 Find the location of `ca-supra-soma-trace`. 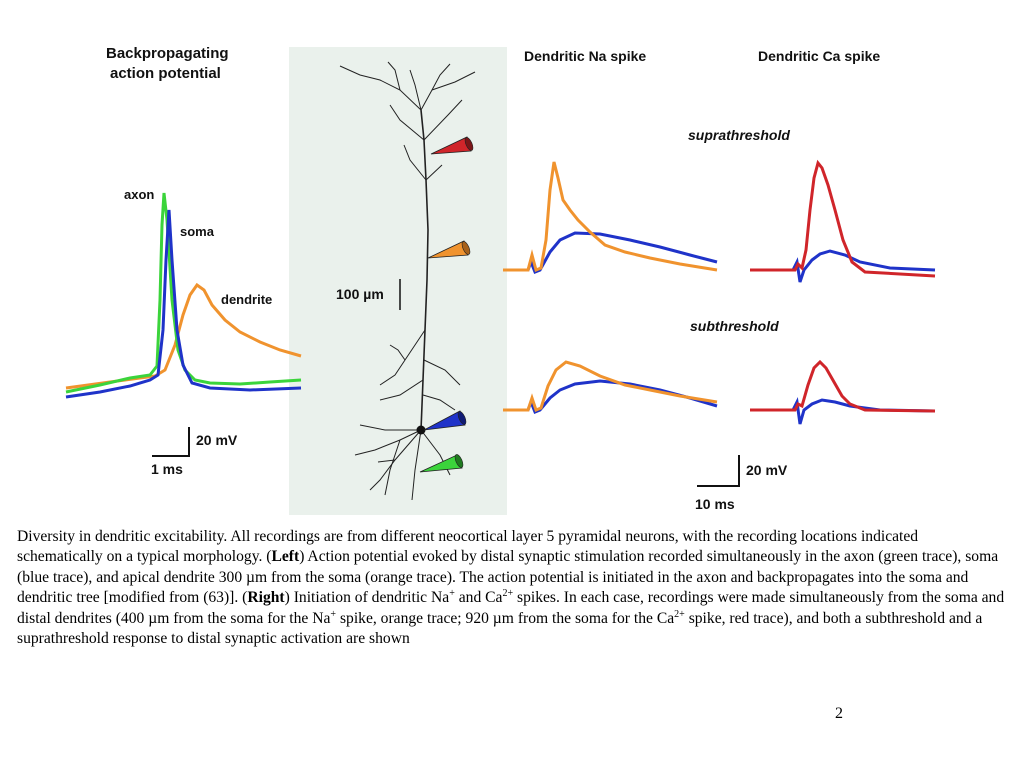

ca-supra-soma-trace is located at coordinates (843, 266).